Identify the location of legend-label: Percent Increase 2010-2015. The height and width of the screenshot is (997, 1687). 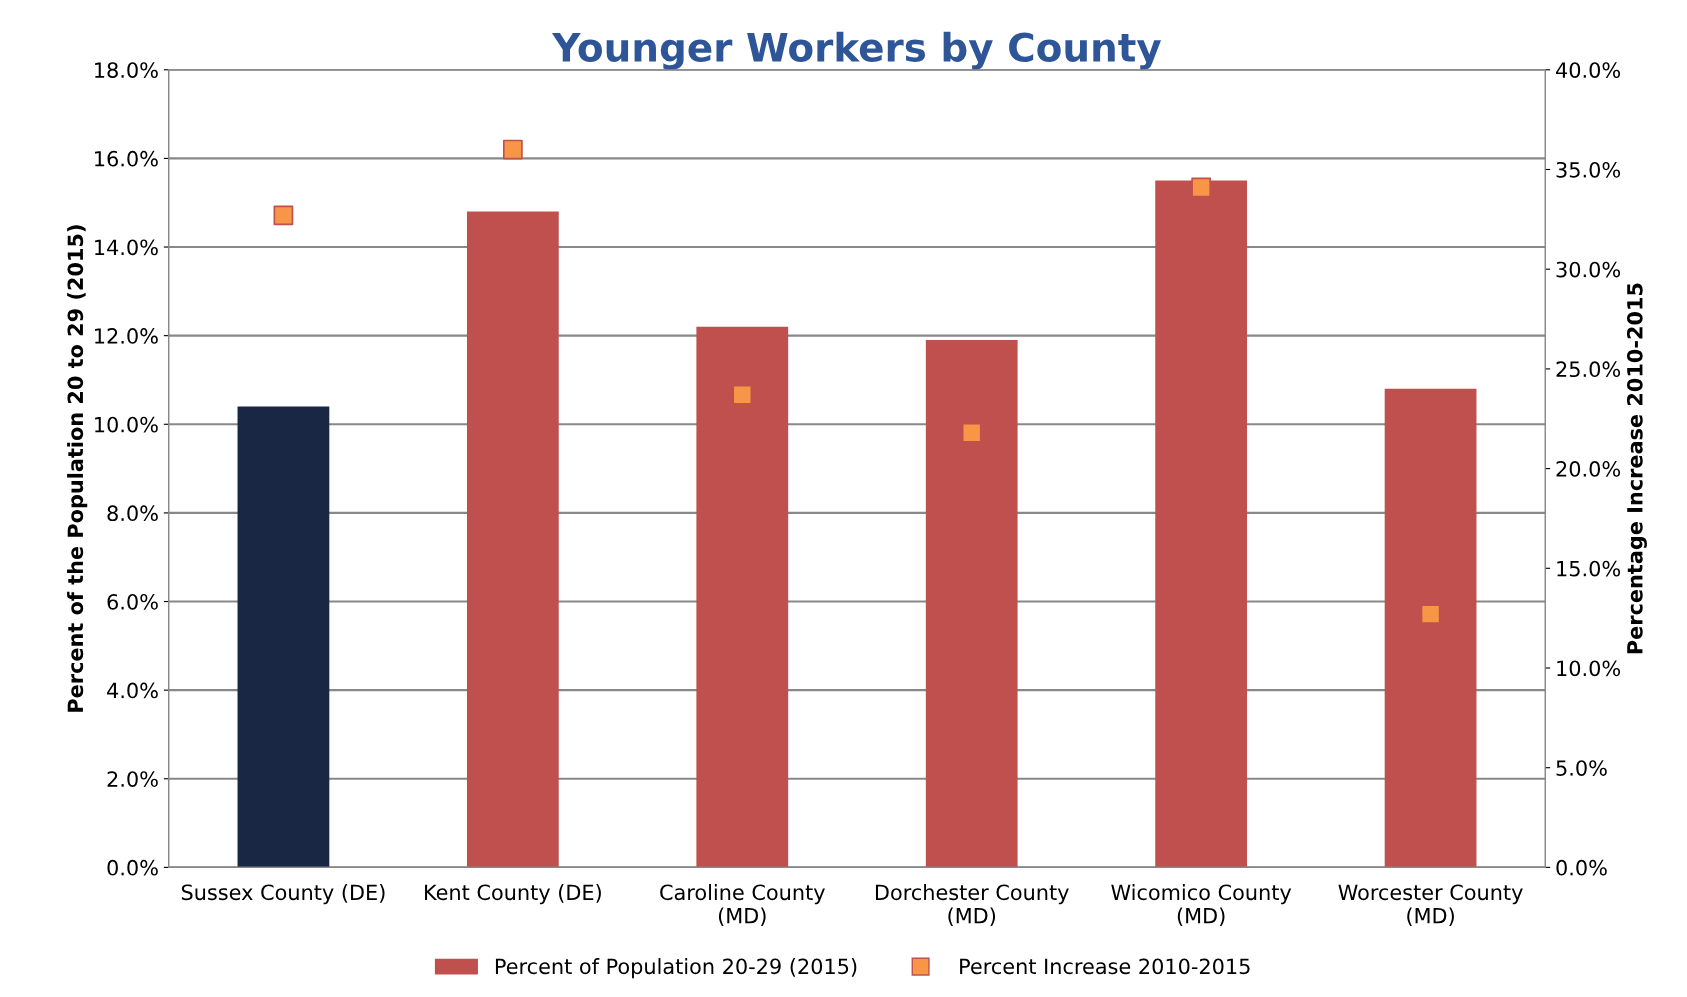
(1105, 966).